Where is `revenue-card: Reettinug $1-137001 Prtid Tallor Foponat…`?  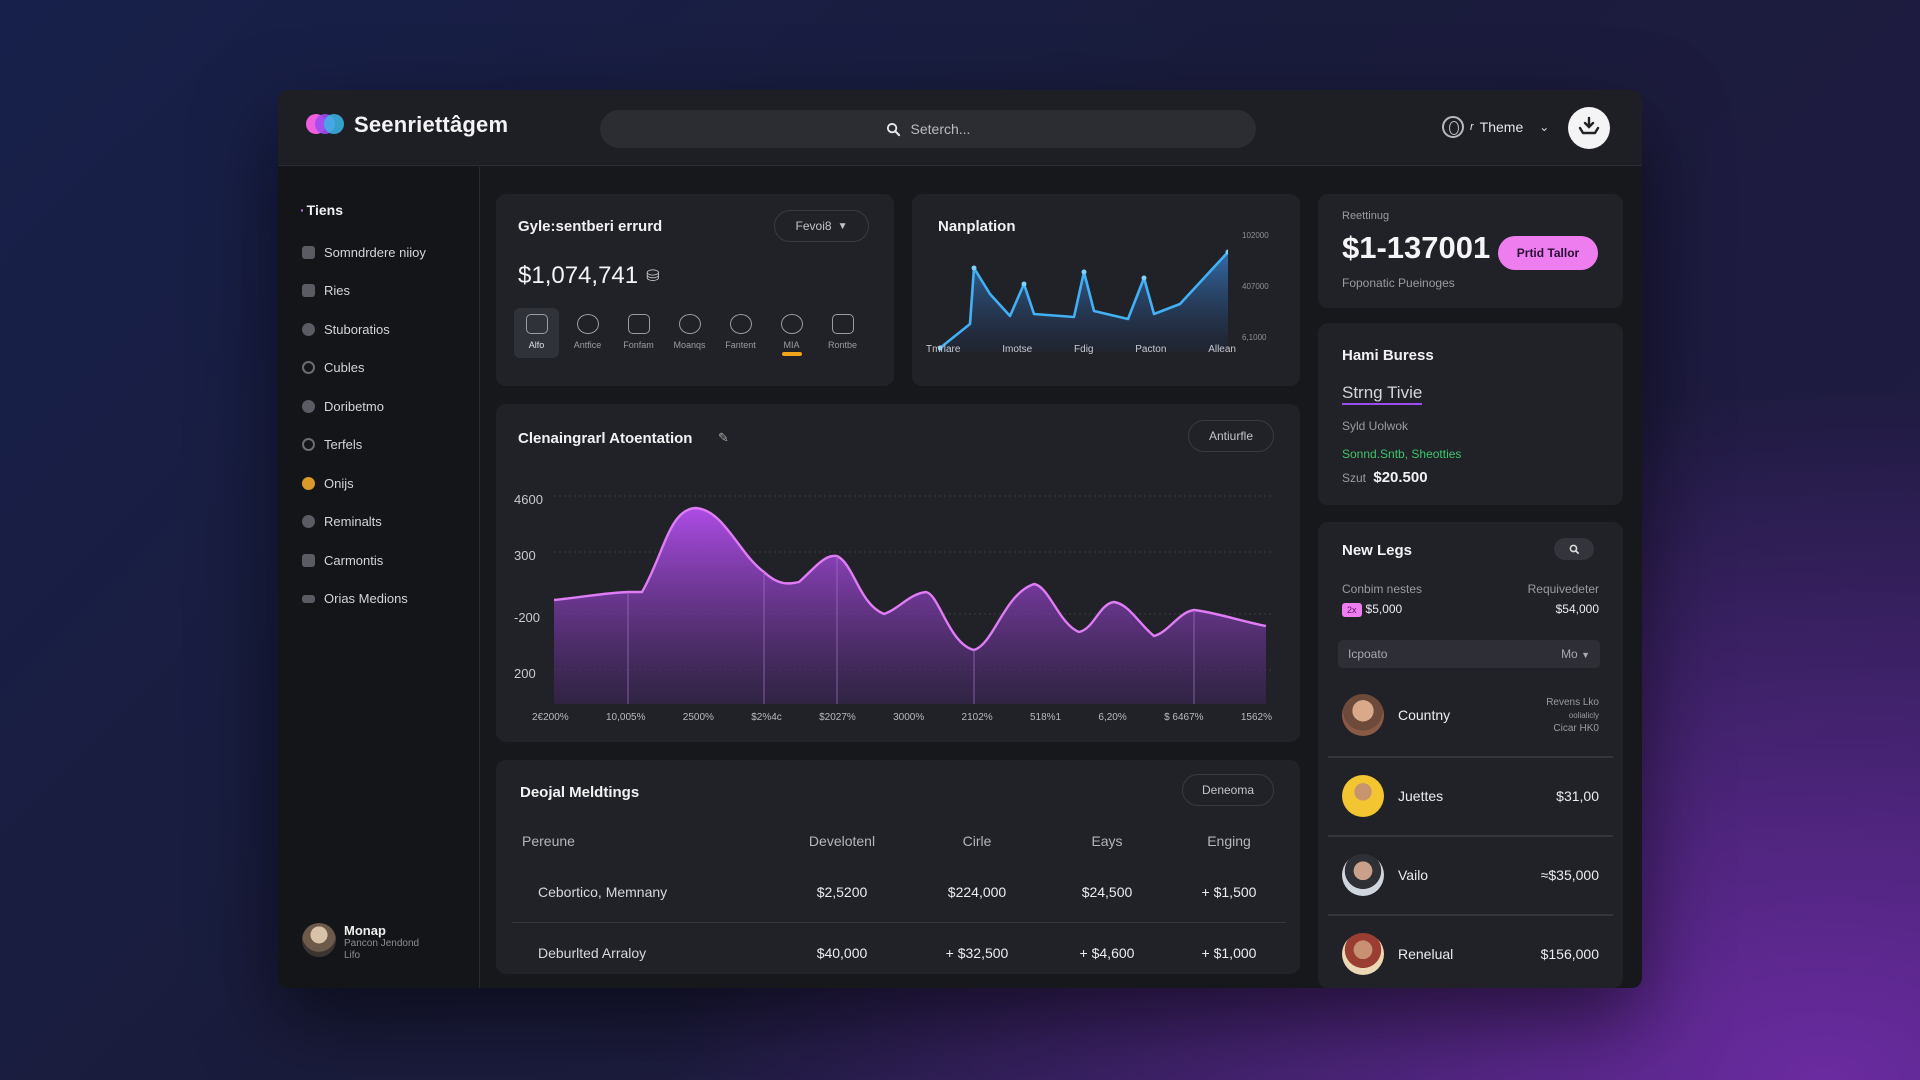
revenue-card: Reettinug $1-137001 Prtid Tallor Foponat… is located at coordinates (1470, 251).